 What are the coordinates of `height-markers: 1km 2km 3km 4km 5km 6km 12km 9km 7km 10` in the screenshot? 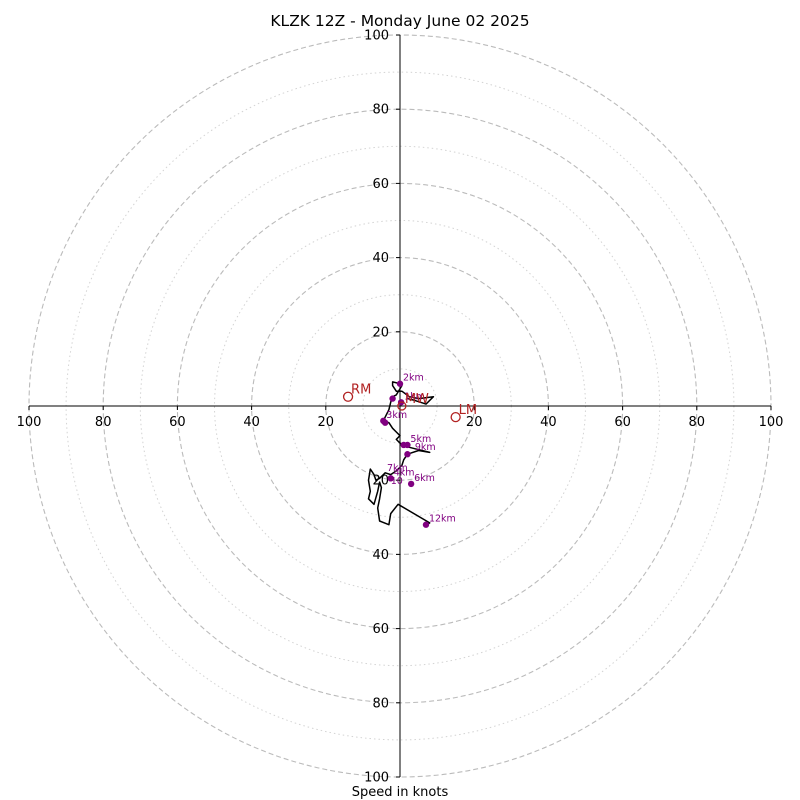 It's located at (418, 450).